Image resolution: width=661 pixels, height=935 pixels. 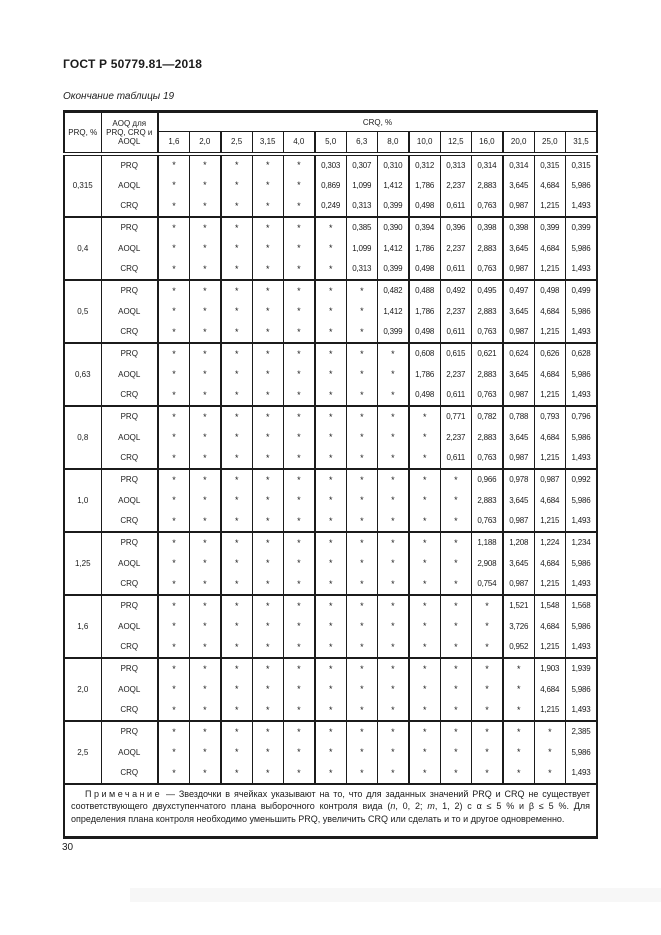 What do you see at coordinates (581, 164) in the screenshot?
I see `data-cell: 0,315` at bounding box center [581, 164].